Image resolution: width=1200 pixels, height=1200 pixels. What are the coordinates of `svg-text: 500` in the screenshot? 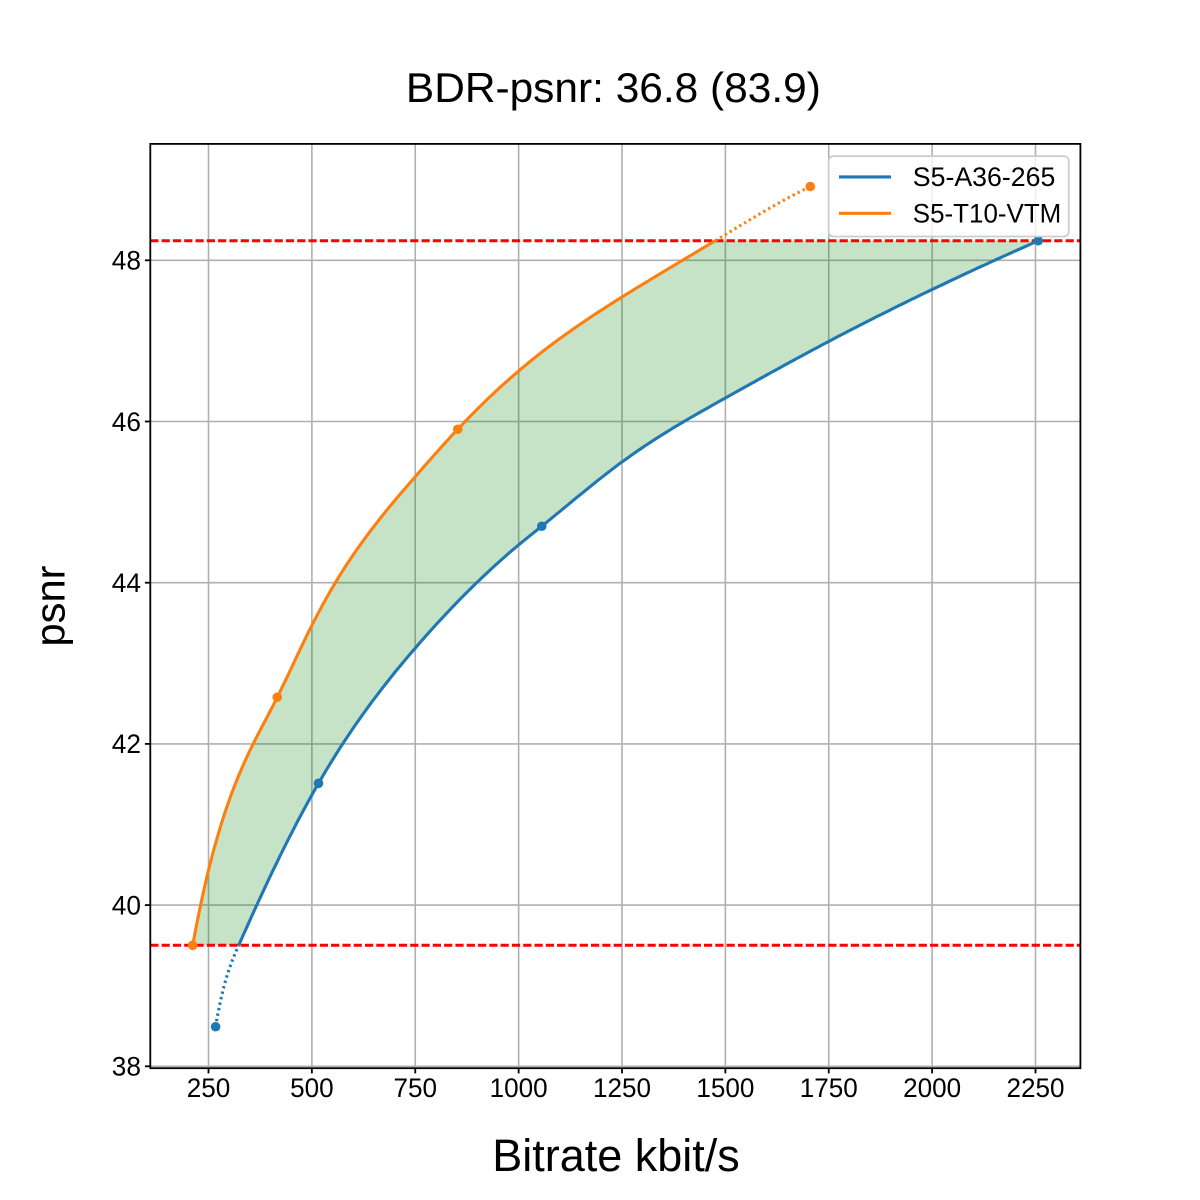 It's located at (312, 1088).